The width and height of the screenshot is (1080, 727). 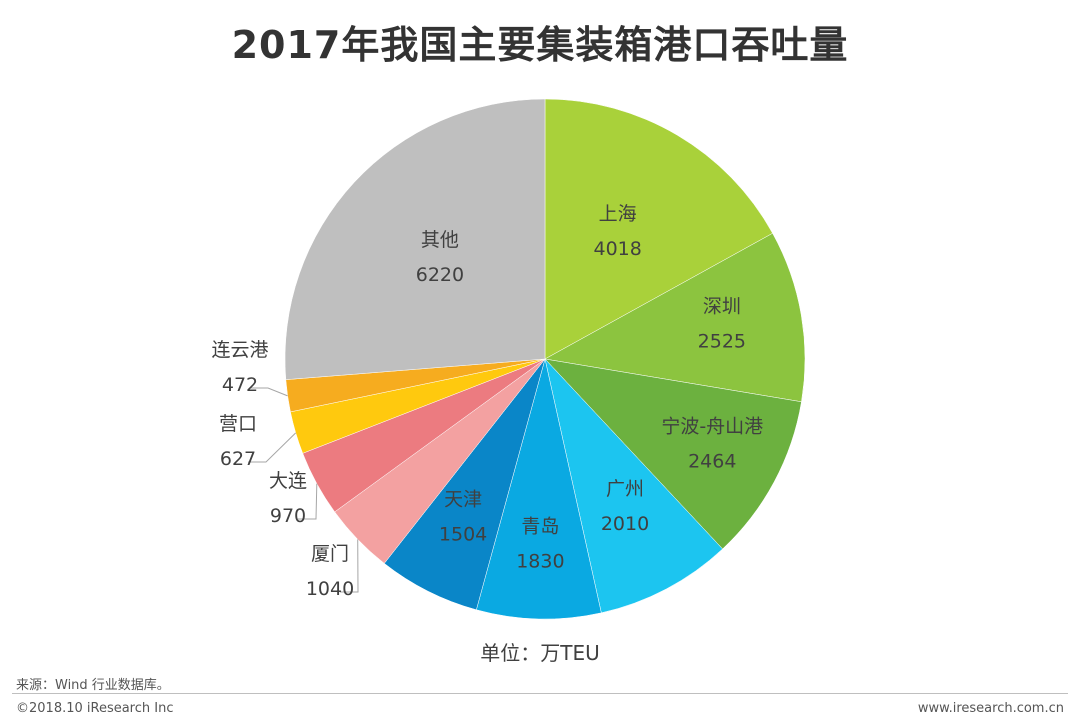 I want to click on slice-label-name-2: 宁波-舟山港, so click(x=712, y=427).